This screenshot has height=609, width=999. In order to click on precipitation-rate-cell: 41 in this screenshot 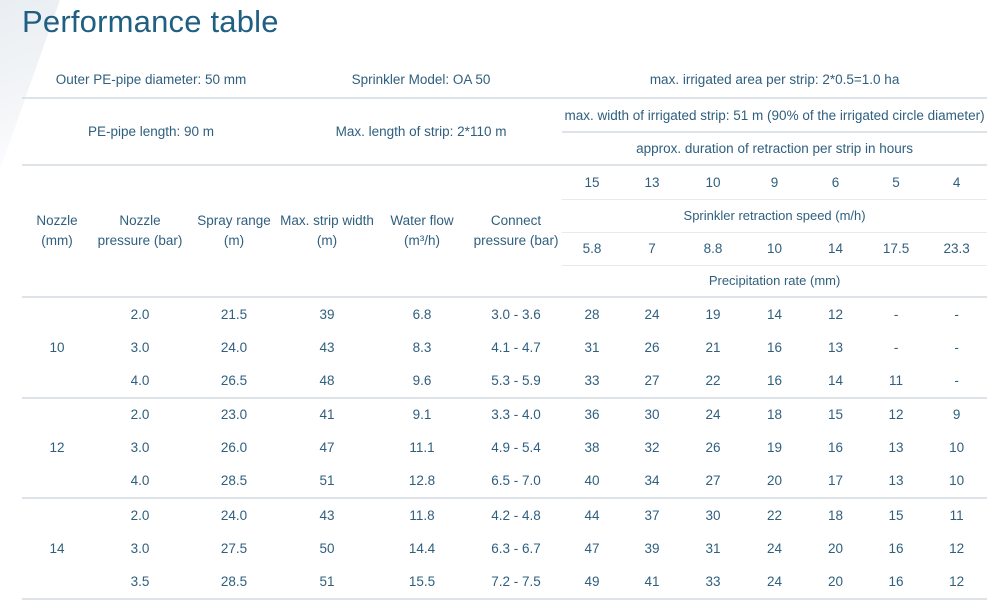, I will do `click(652, 582)`.